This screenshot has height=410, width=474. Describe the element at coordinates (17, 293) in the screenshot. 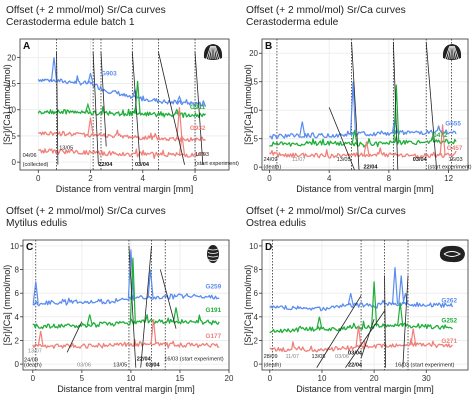

I see `y-tick-label: 6` at that location.